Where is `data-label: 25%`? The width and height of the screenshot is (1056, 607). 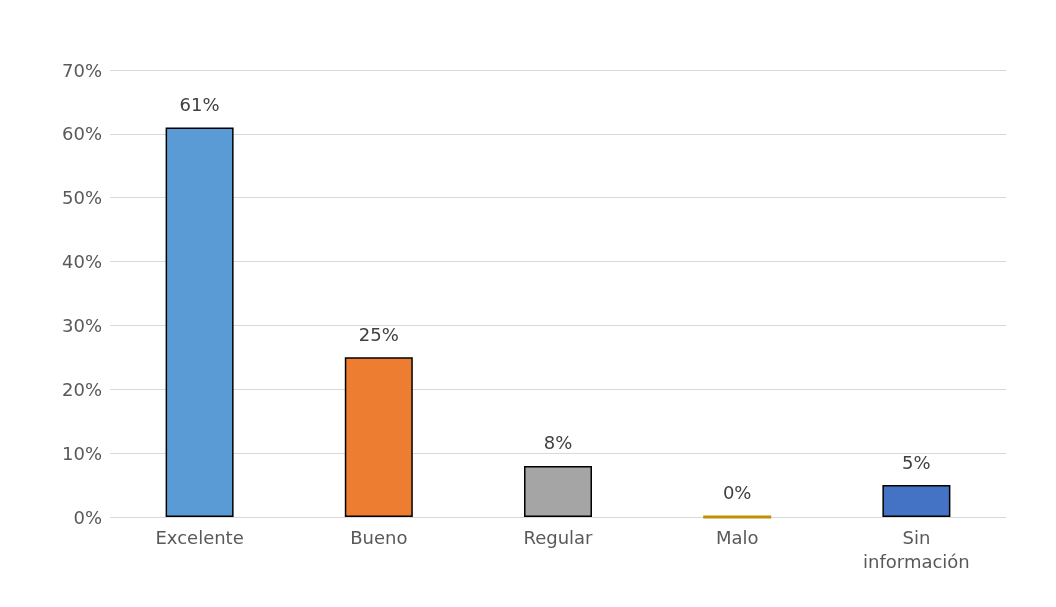 data-label: 25% is located at coordinates (378, 334).